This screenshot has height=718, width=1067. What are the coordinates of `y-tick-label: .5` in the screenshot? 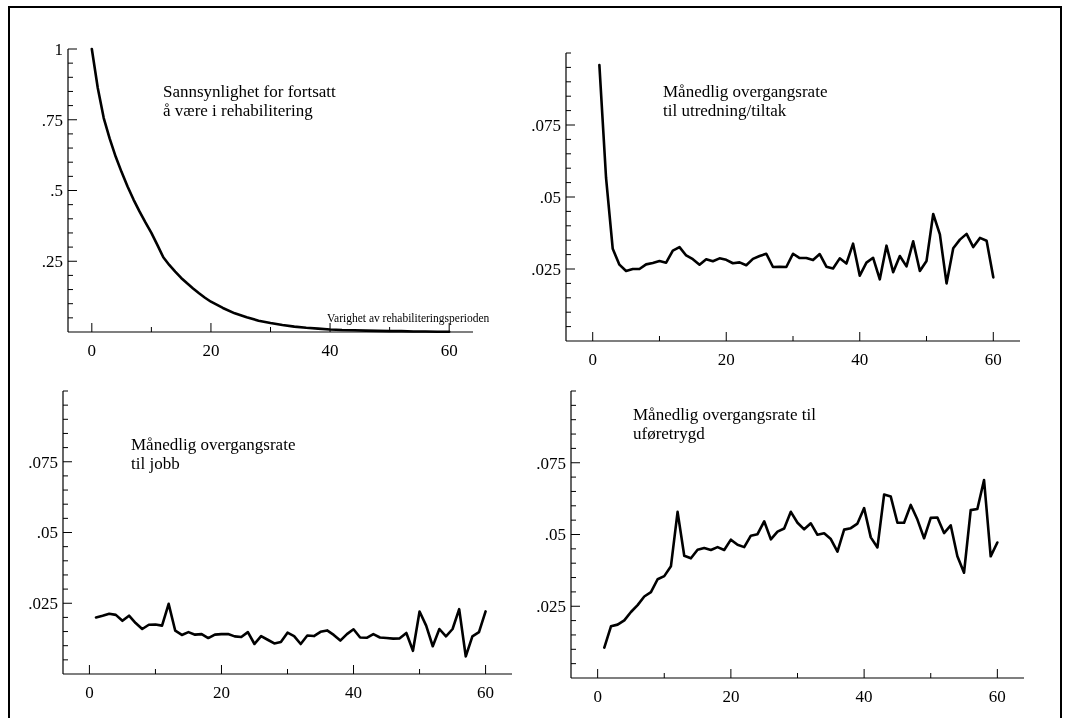 It's located at (56, 191).